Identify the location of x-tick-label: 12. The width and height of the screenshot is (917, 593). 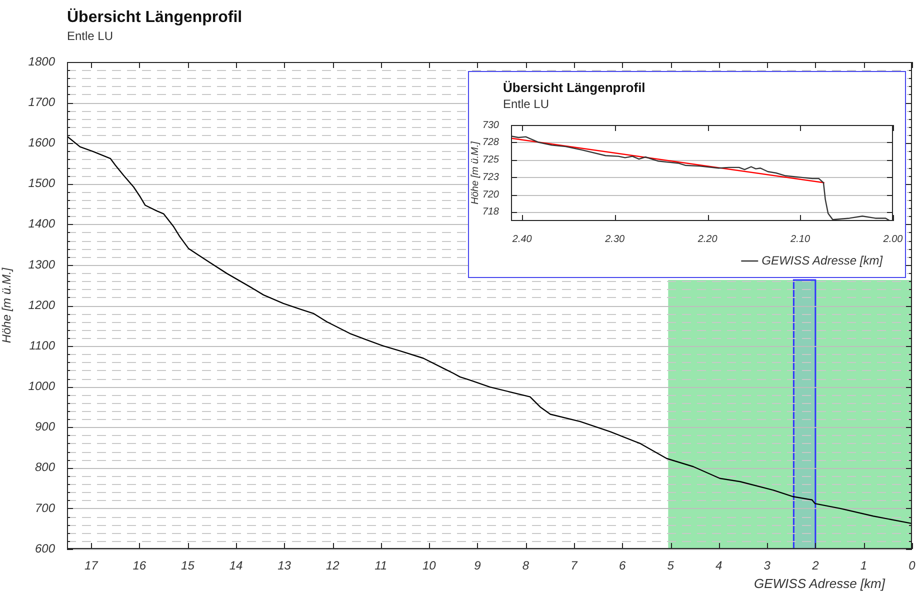
(333, 565).